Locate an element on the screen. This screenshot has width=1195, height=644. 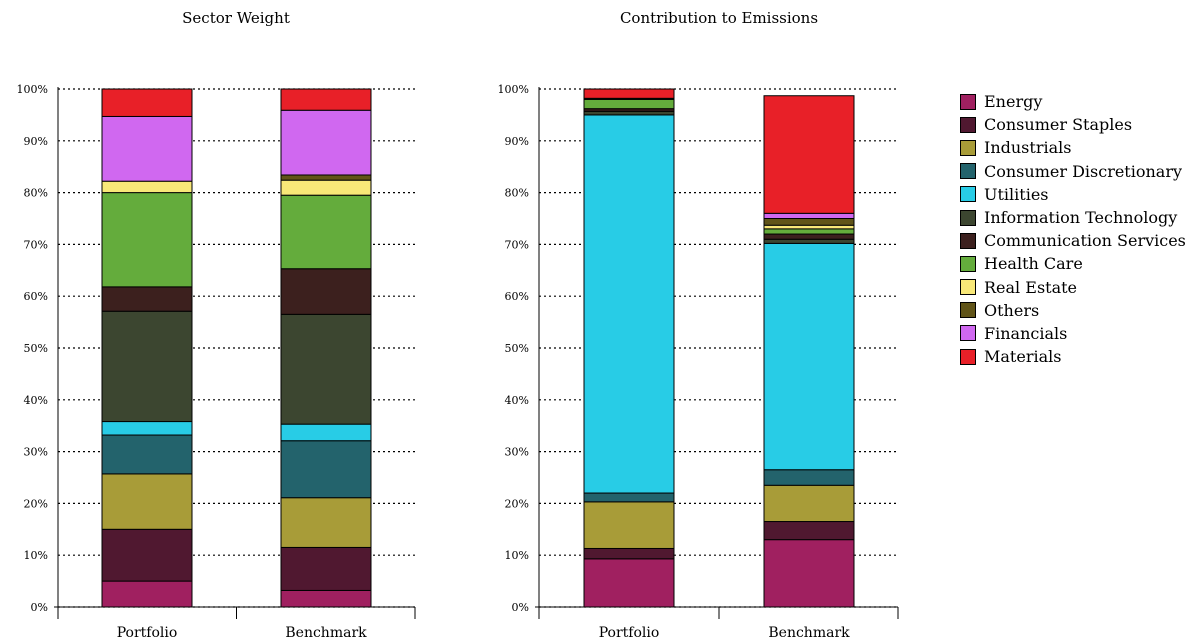
contribution-to-emissions-bar-benchmark-financials is located at coordinates (809, 216).